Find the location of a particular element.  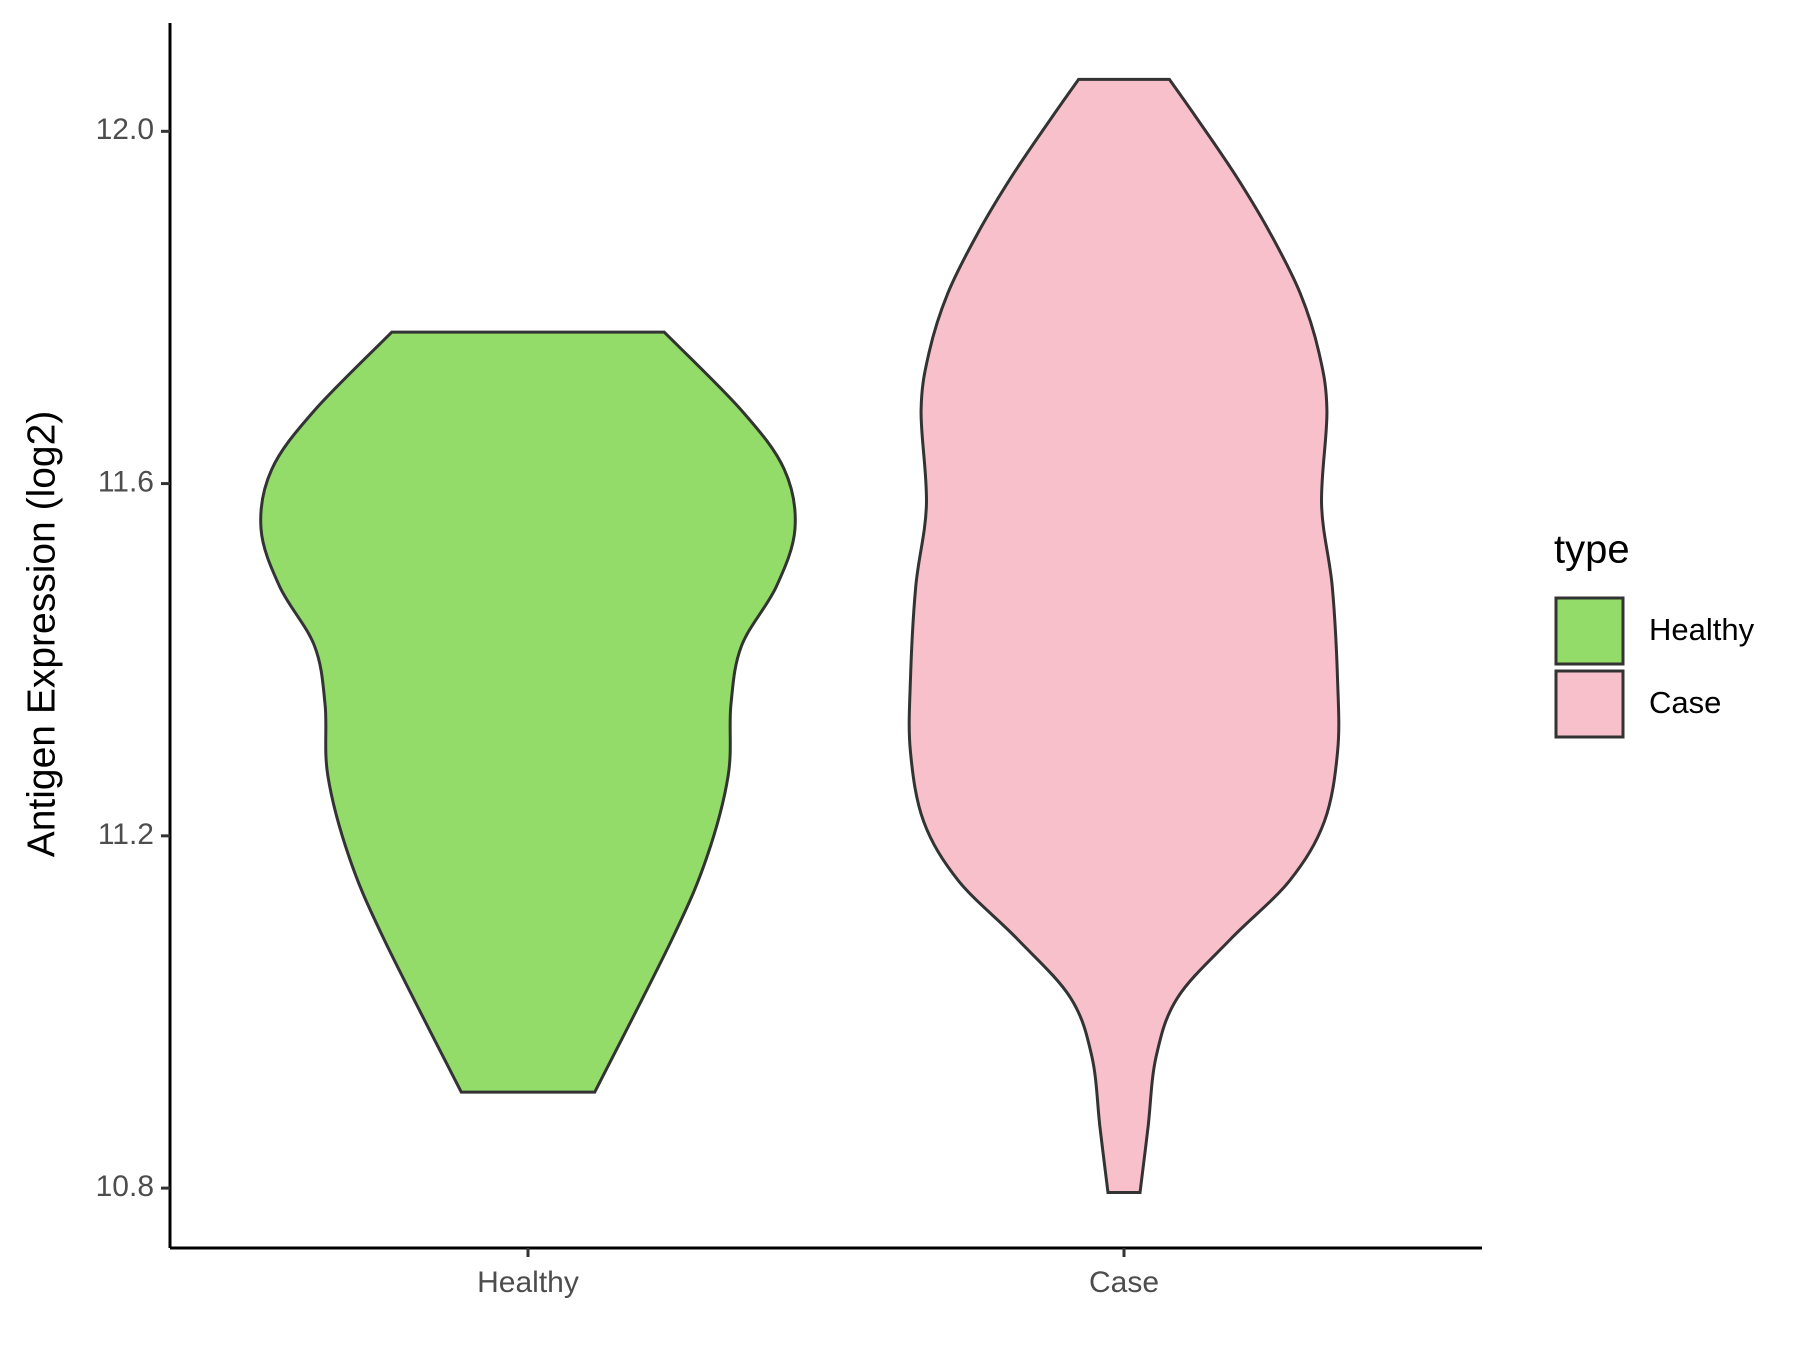

legend-title: type is located at coordinates (1592, 550).